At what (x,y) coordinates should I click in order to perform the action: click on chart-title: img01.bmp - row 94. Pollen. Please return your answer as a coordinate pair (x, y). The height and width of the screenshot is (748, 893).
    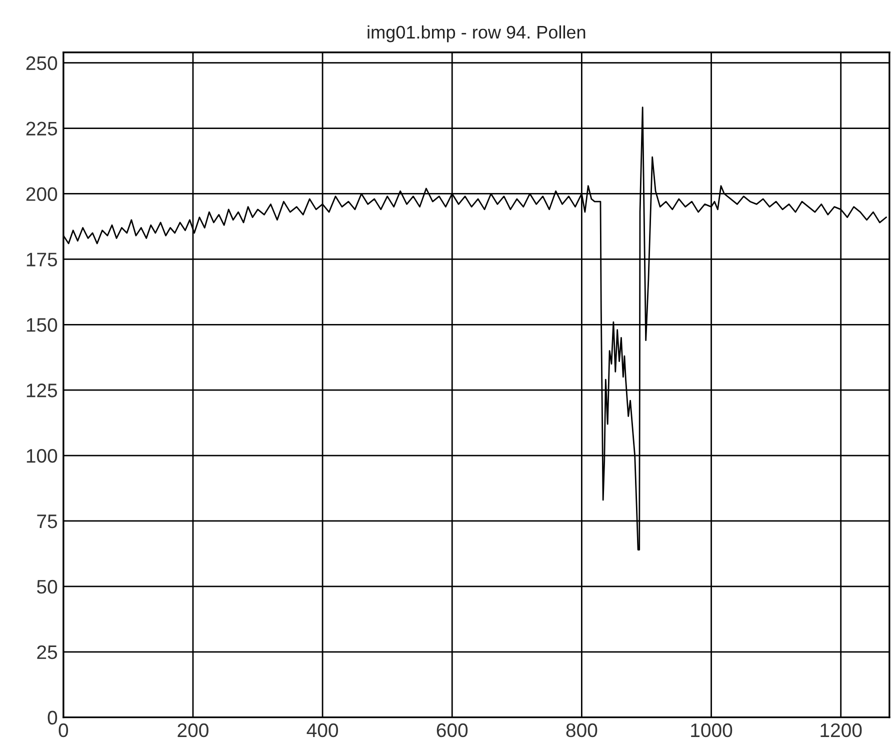
    Looking at the image, I should click on (477, 33).